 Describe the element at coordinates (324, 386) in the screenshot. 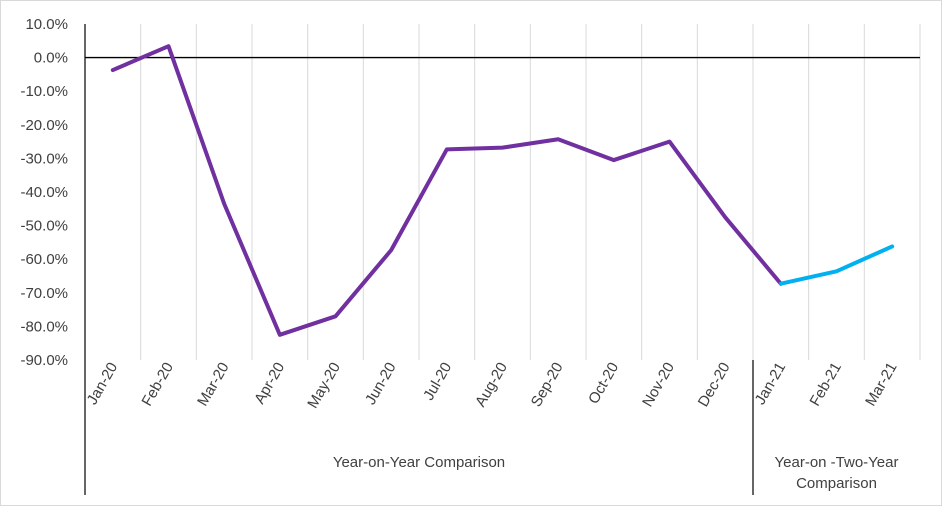

I see `x-tick-label: May-20` at that location.